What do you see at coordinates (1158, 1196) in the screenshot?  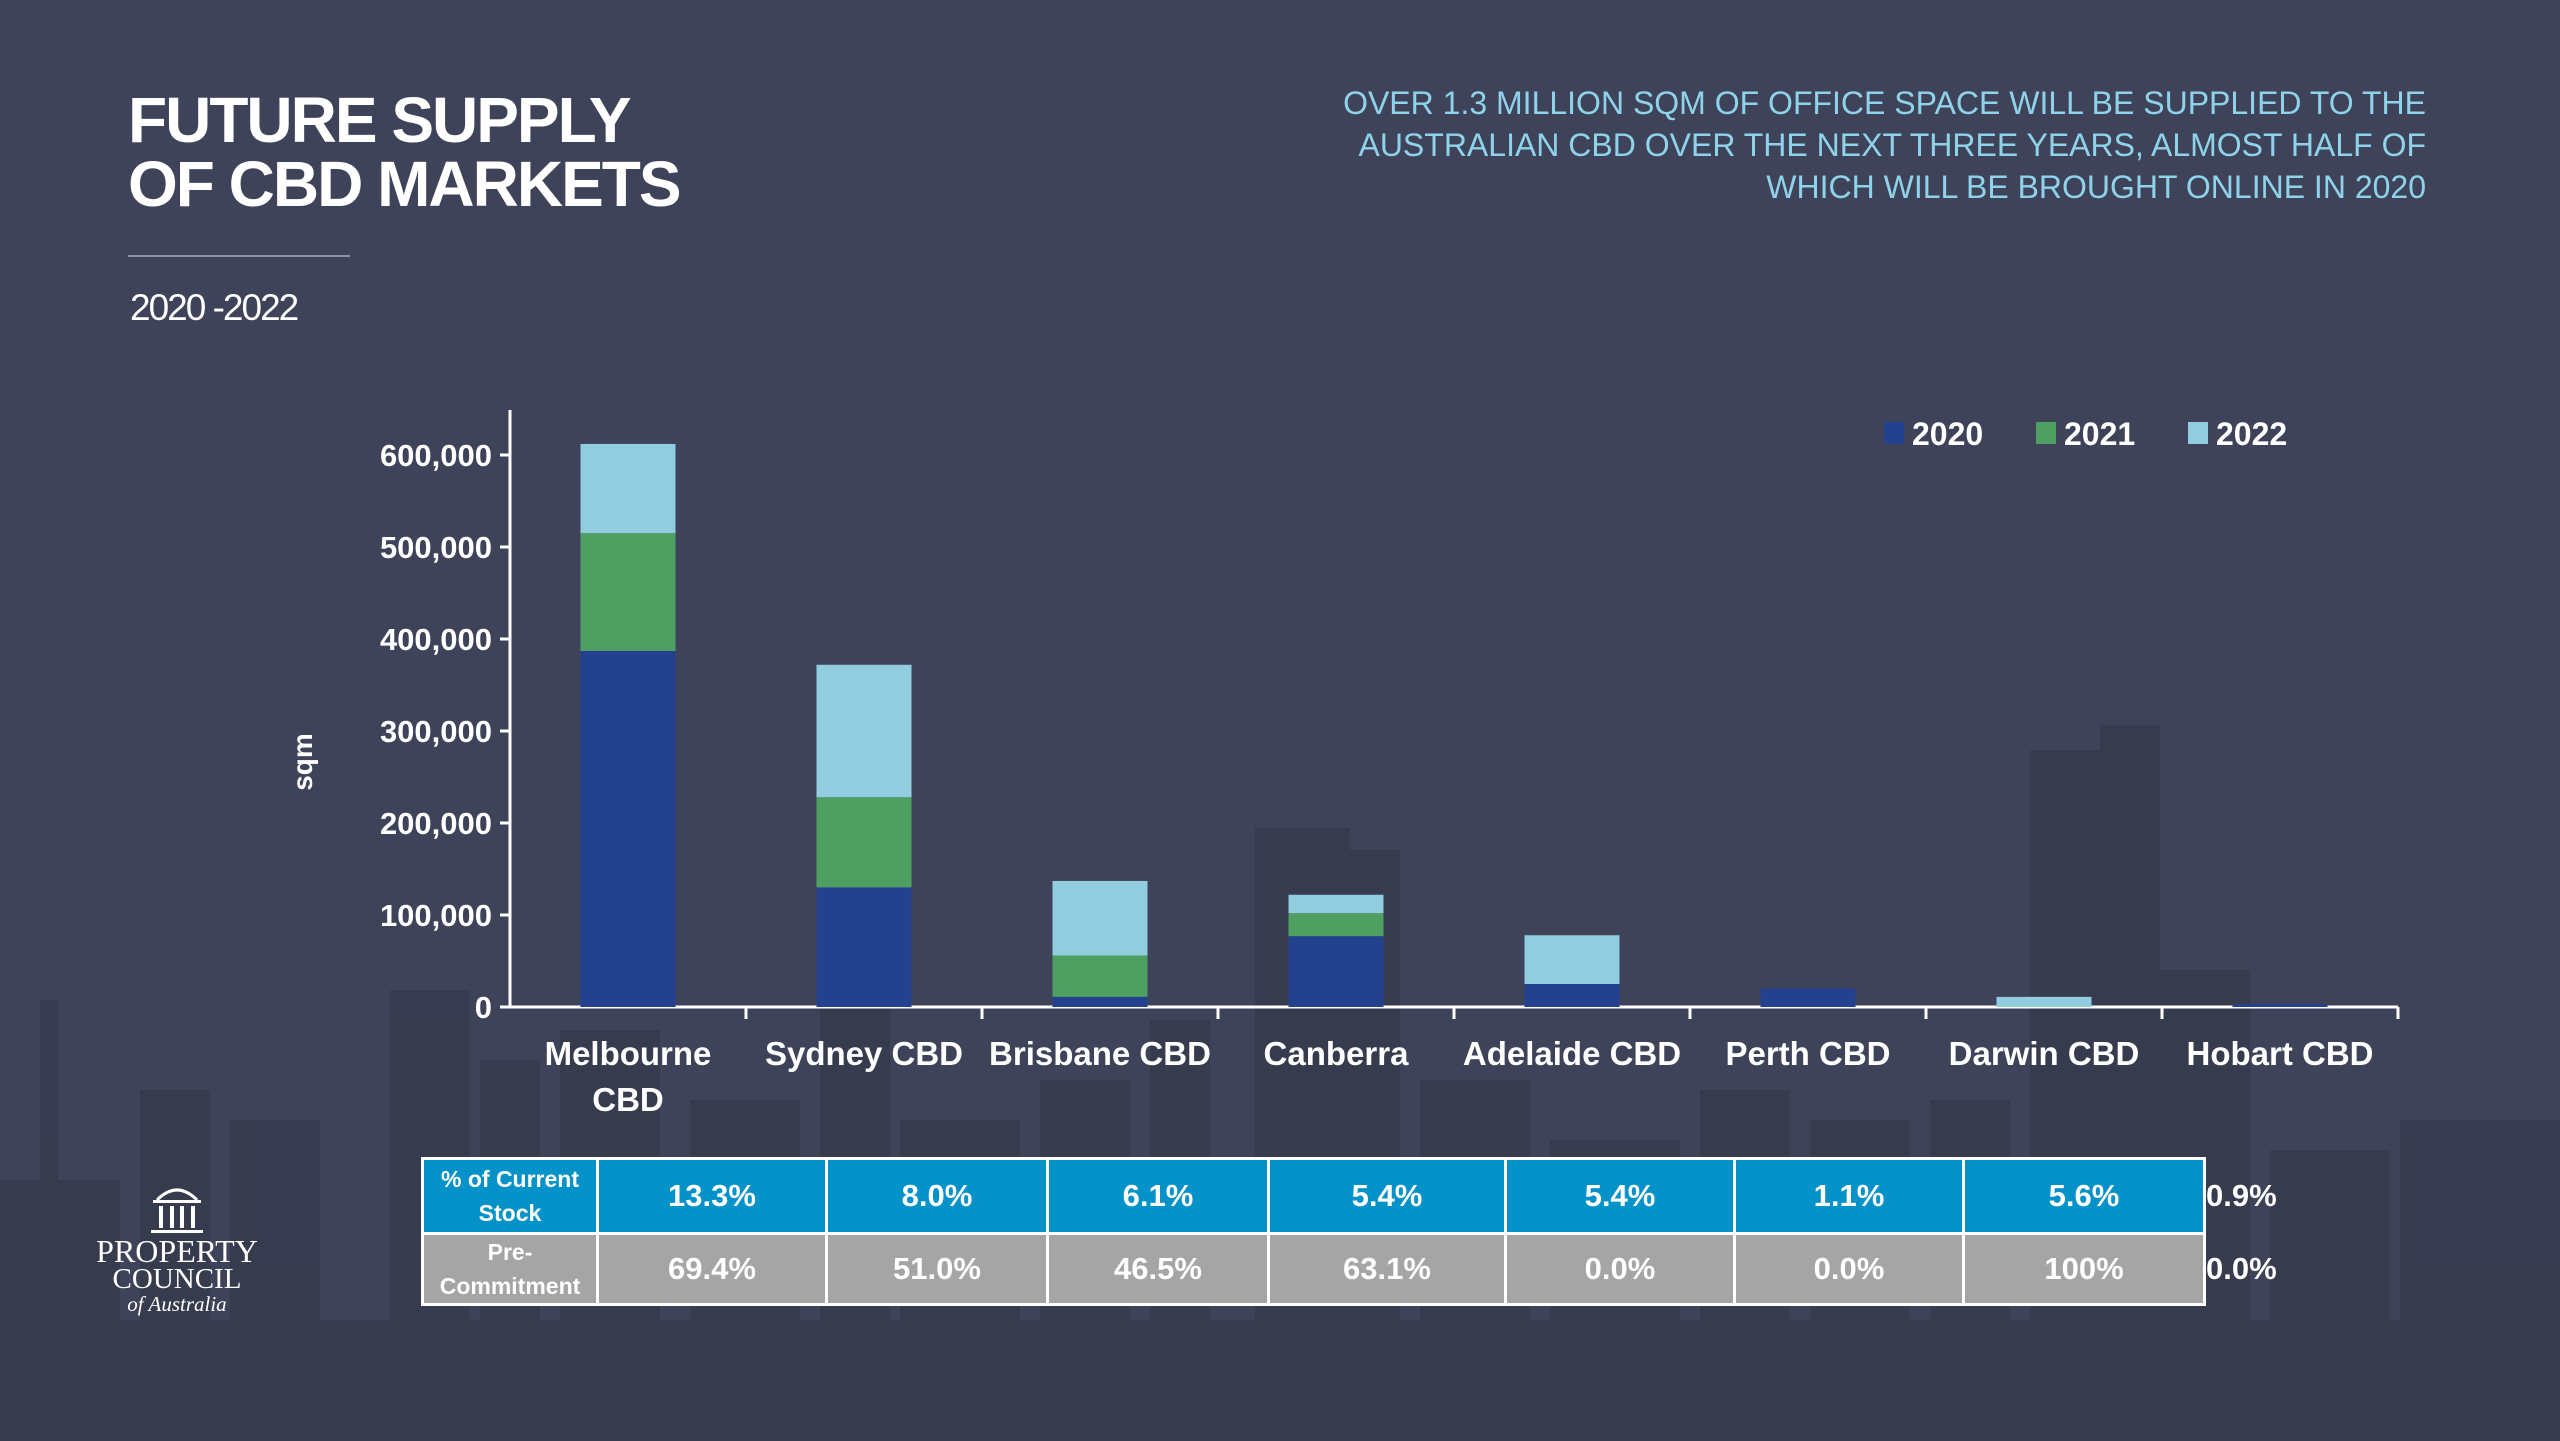 I see `table-cell: 6.1%` at bounding box center [1158, 1196].